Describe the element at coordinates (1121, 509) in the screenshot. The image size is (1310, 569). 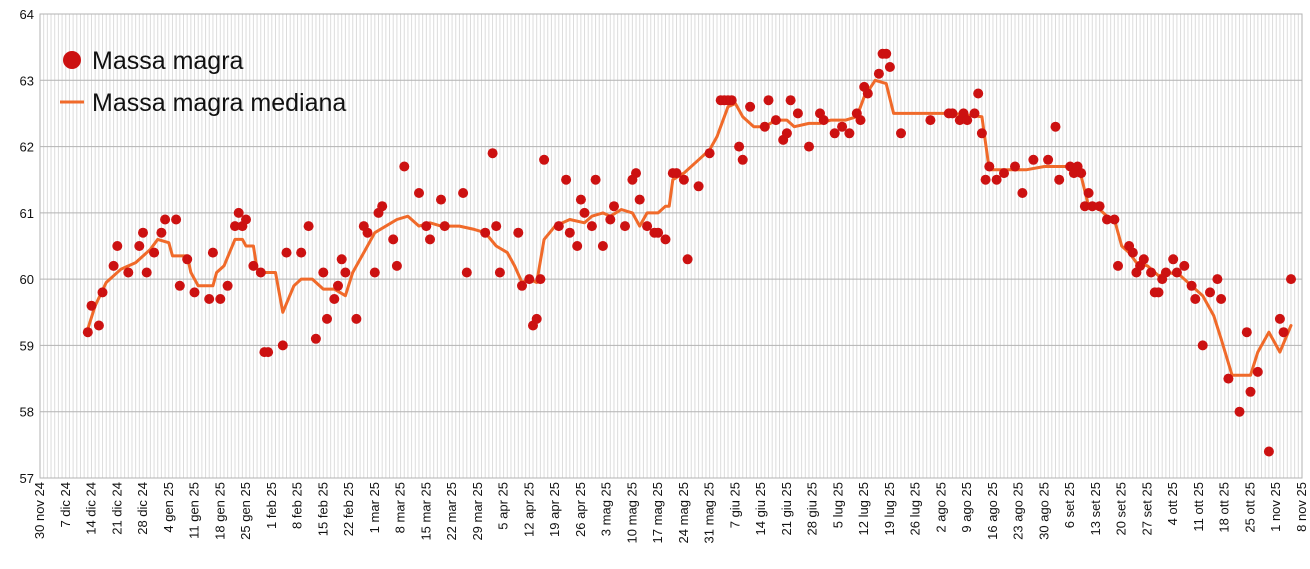
I see `x-tick-label: 20 set 25` at that location.